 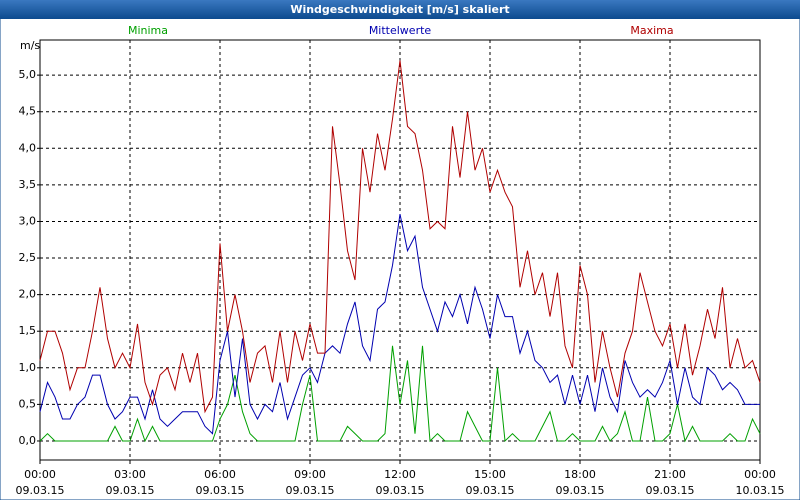 What do you see at coordinates (28, 440) in the screenshot?
I see `y-tick-label: 0,0` at bounding box center [28, 440].